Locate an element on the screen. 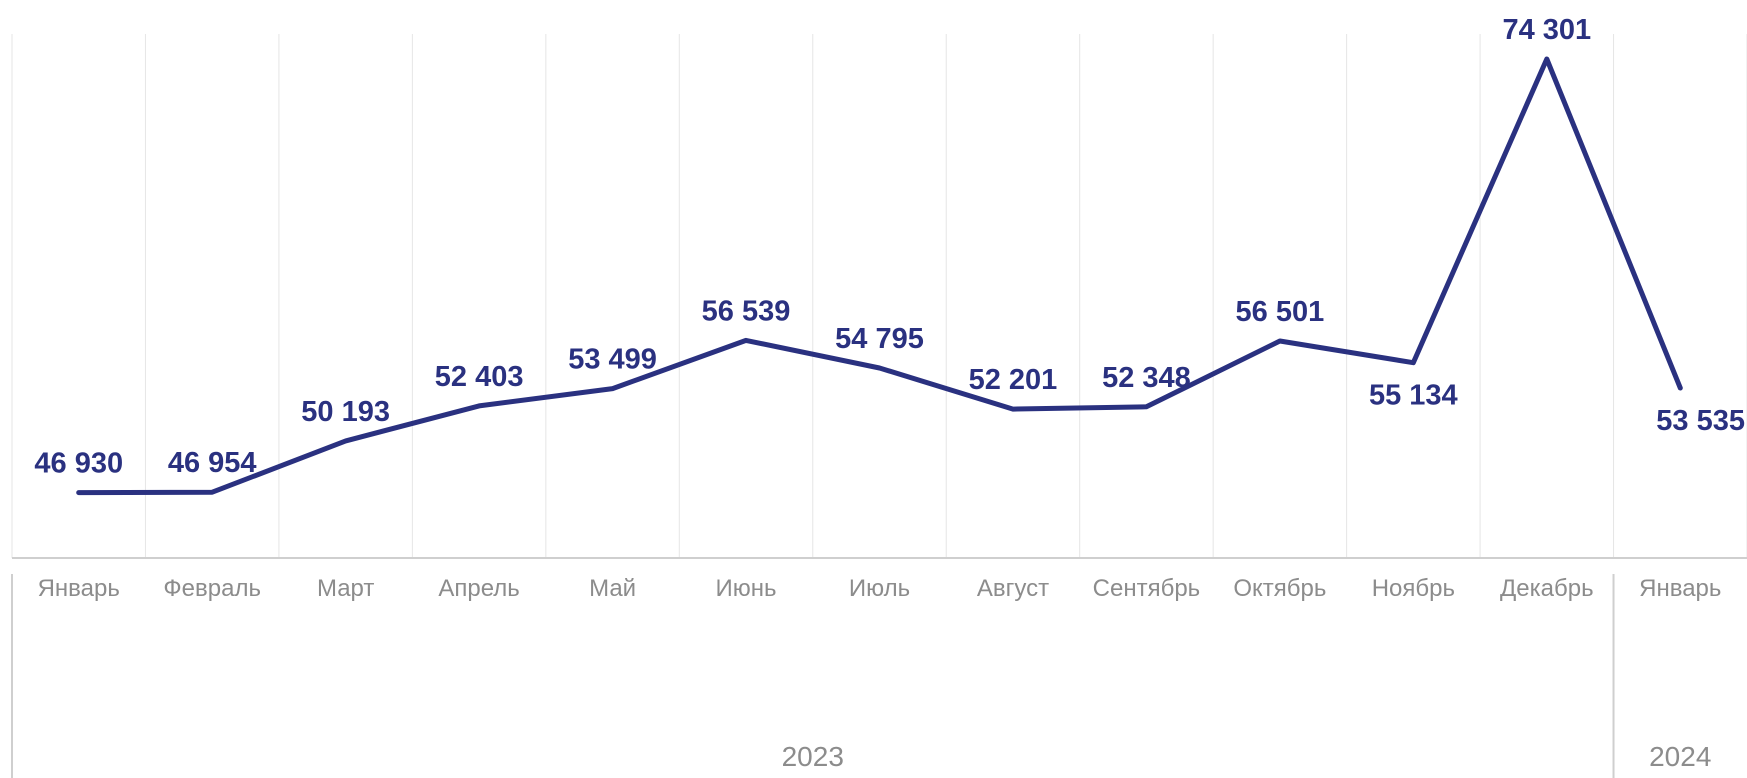 The image size is (1747, 778). category-label: Июль is located at coordinates (879, 588).